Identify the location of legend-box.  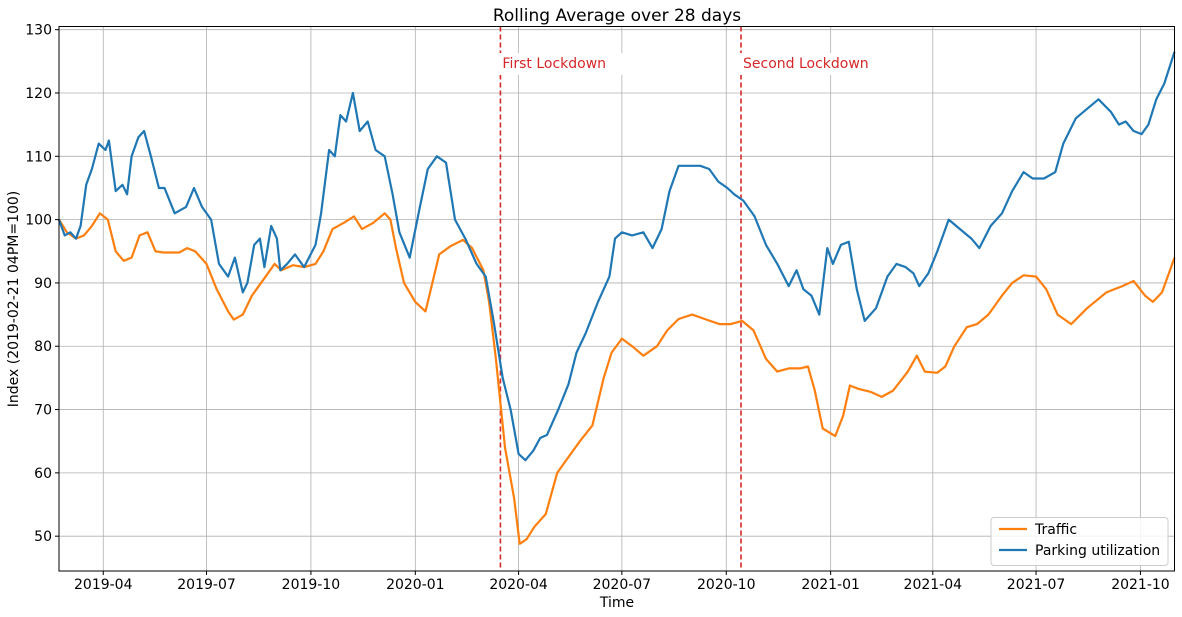
(1079, 541).